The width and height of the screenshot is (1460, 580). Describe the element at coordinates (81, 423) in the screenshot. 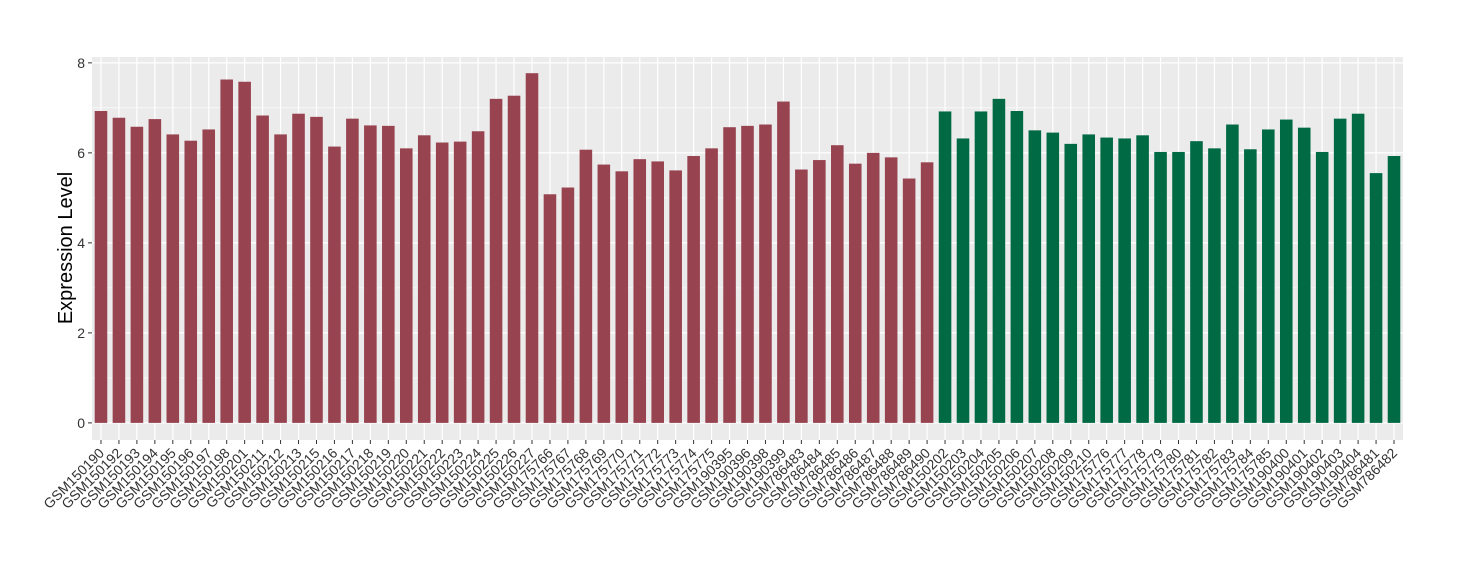

I see `y-tick-label: 0` at that location.